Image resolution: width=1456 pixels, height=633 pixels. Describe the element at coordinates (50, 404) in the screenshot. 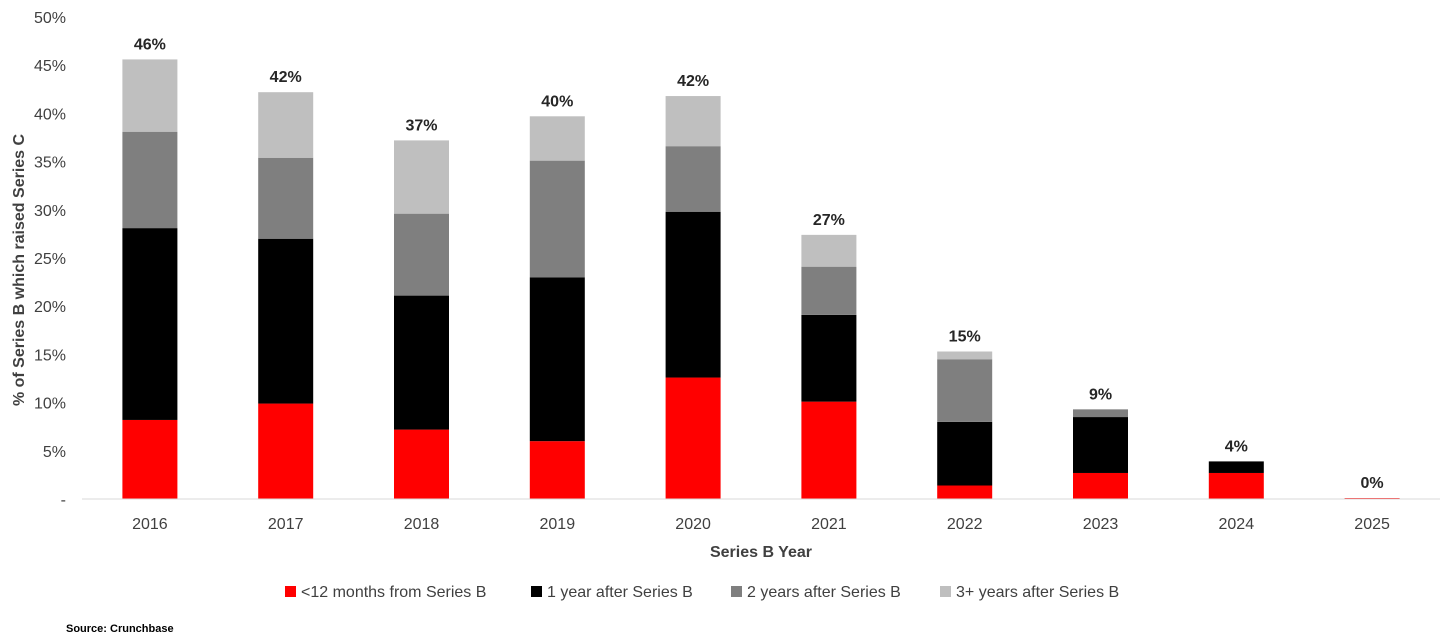

I see `y-tick-label: 10%` at that location.